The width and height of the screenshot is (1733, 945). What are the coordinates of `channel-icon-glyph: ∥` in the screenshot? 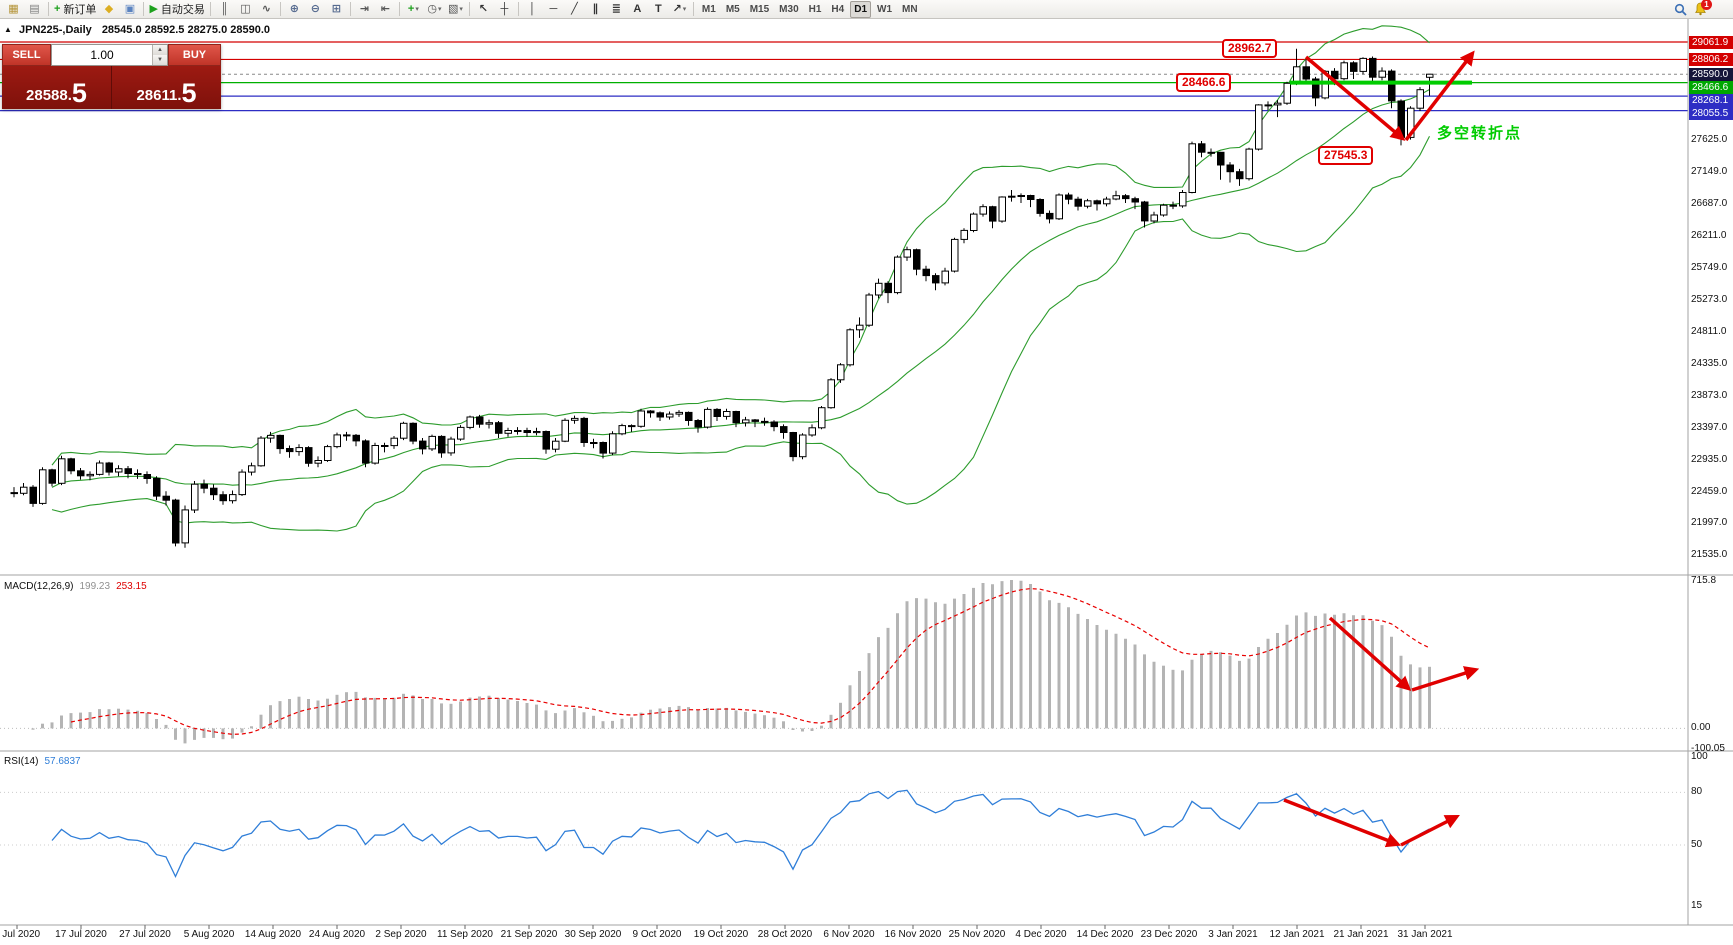 It's located at (595, 8).